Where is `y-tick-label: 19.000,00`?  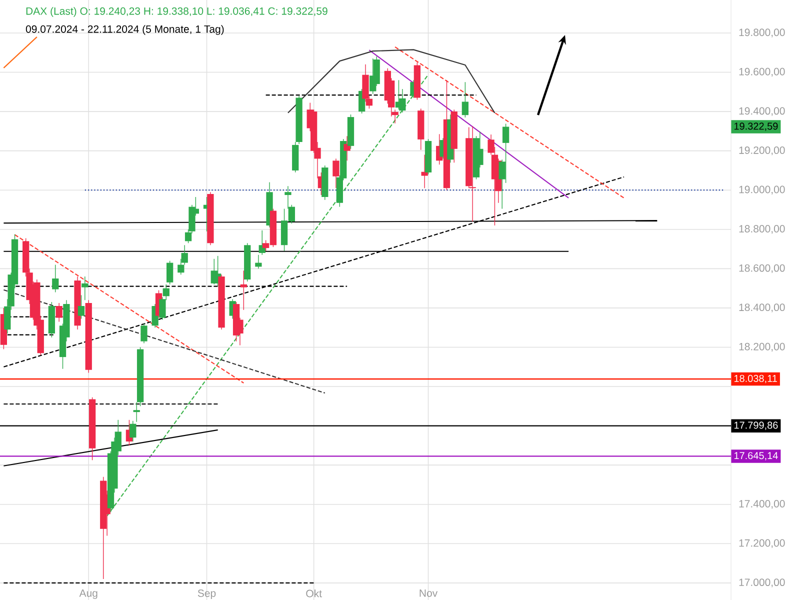
y-tick-label: 19.000,00 is located at coordinates (762, 190).